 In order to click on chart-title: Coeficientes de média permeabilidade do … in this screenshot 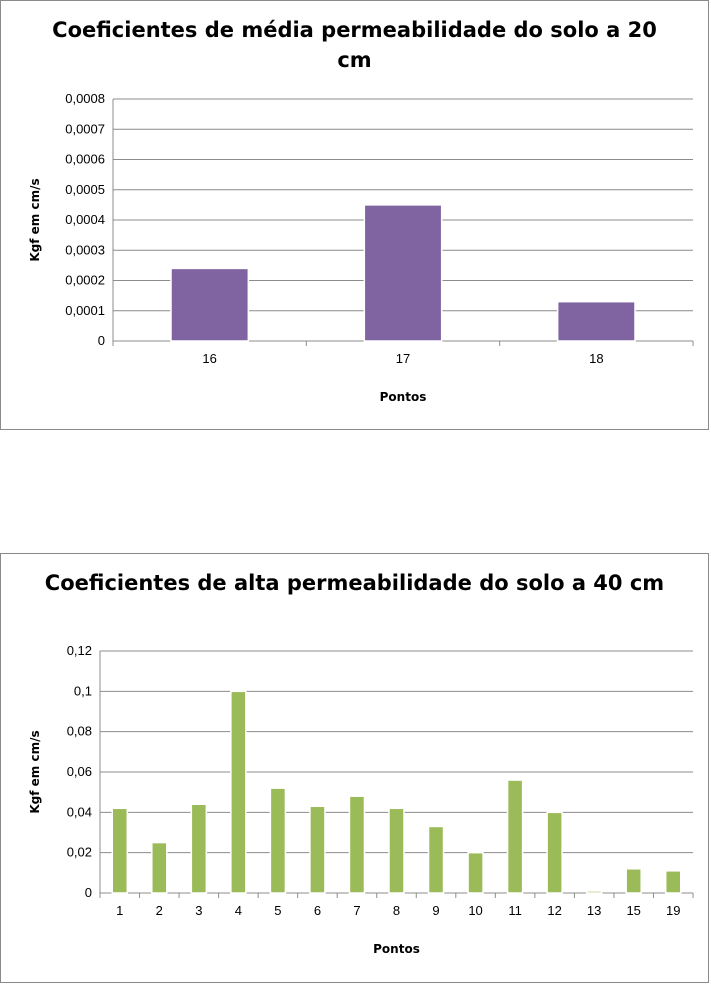, I will do `click(354, 45)`.